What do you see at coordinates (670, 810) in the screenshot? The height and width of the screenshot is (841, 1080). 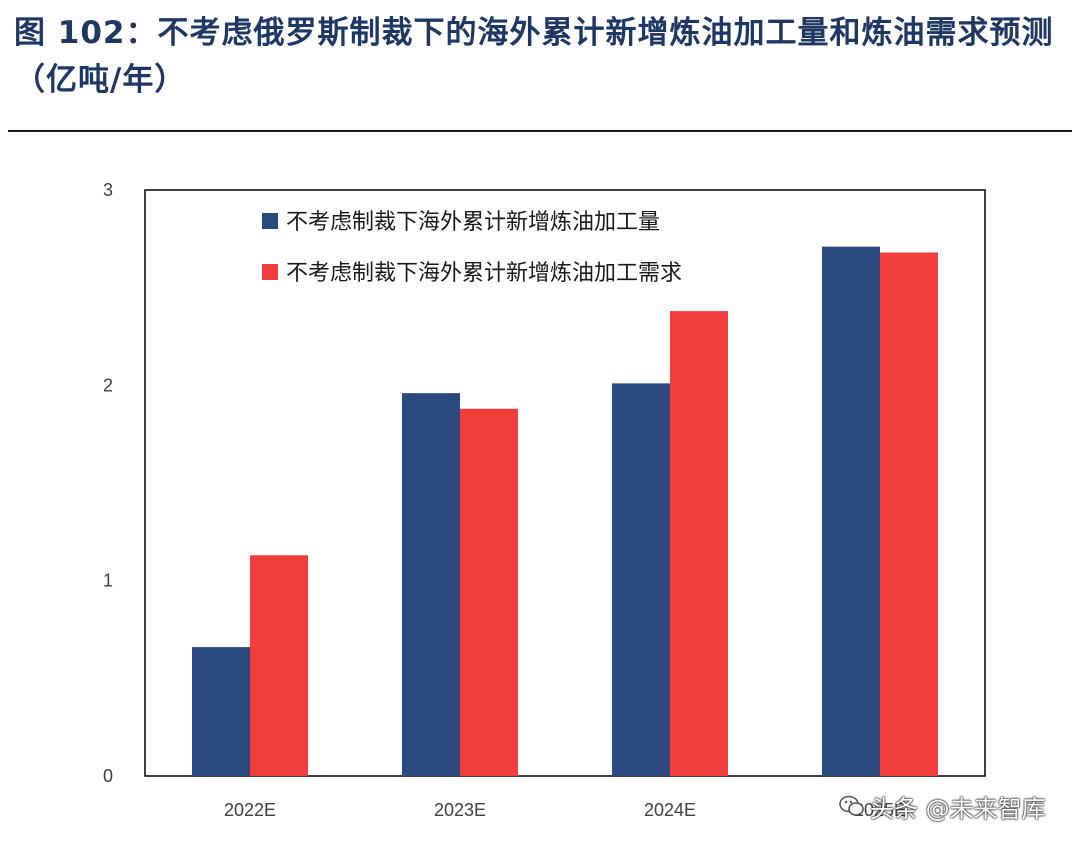 I see `x-tick-label: 2024E` at bounding box center [670, 810].